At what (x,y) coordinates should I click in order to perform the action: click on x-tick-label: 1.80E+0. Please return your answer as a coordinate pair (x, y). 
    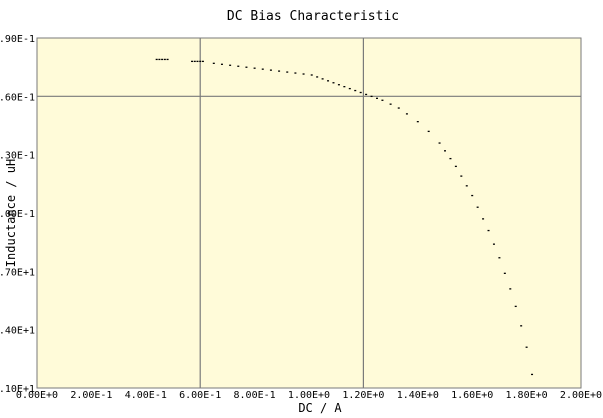
    Looking at the image, I should click on (527, 395).